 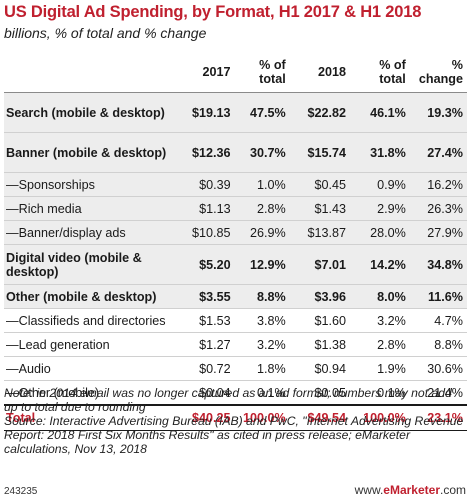 I want to click on emarketer-link: www.eMarketer.com, so click(x=410, y=490).